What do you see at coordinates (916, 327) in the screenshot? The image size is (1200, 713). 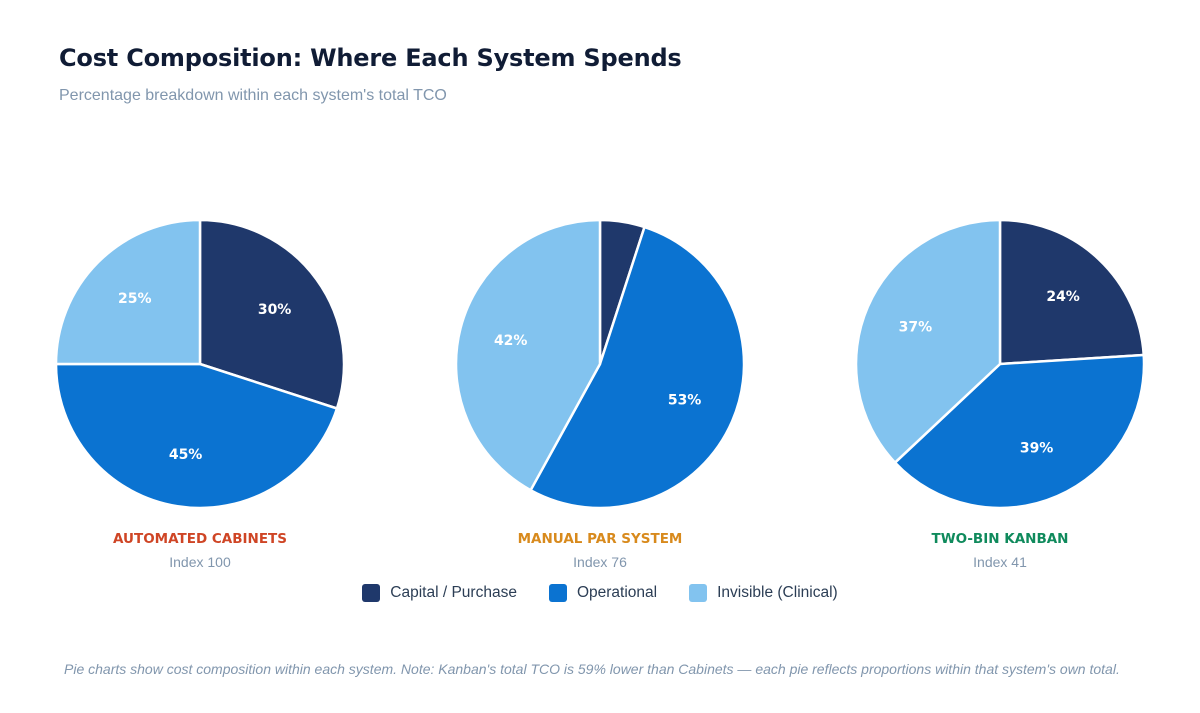 I see `pie-label-invisible: 37%` at bounding box center [916, 327].